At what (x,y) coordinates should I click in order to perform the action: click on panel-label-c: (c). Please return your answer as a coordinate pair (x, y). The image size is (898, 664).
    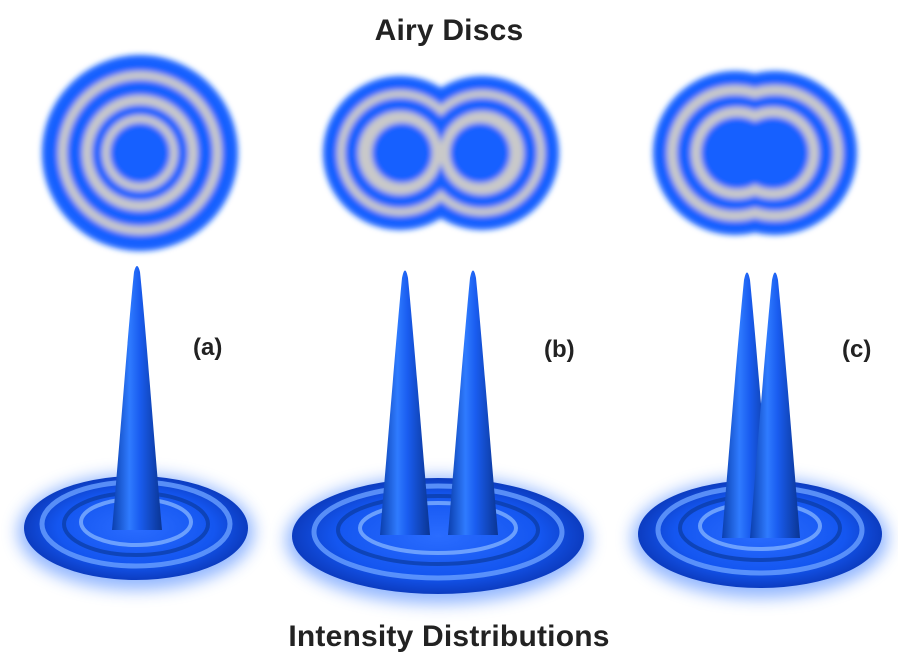
    Looking at the image, I should click on (857, 349).